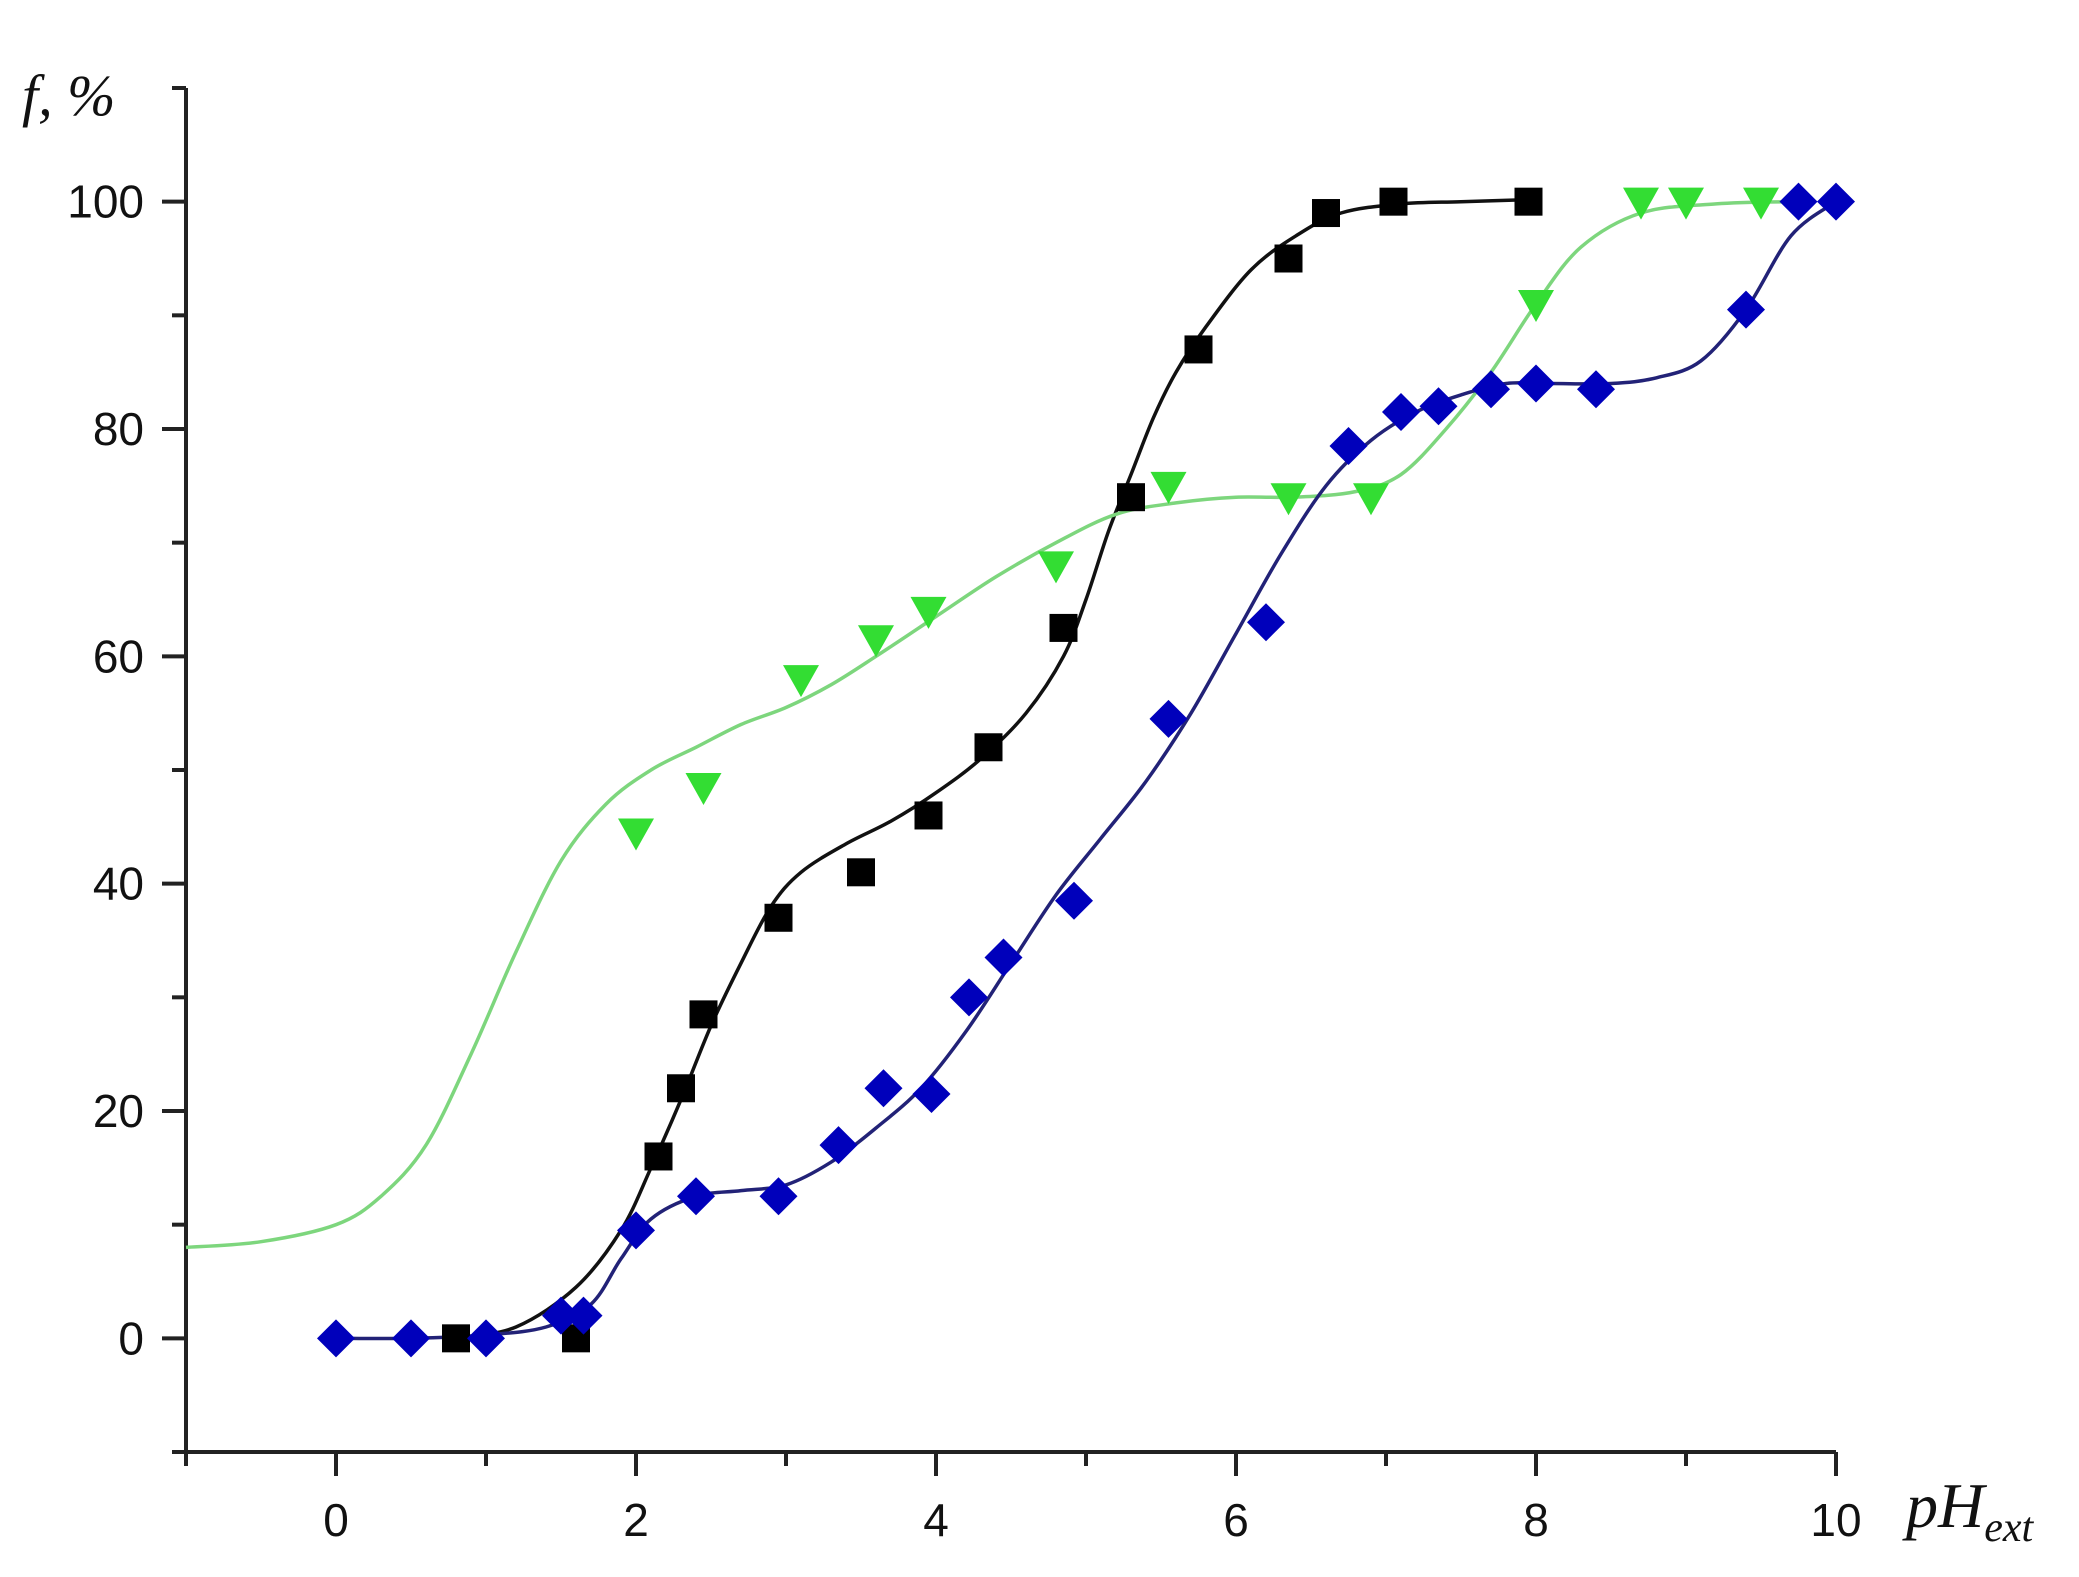 The width and height of the screenshot is (2079, 1577). What do you see at coordinates (636, 1520) in the screenshot?
I see `x-tick-label: 2` at bounding box center [636, 1520].